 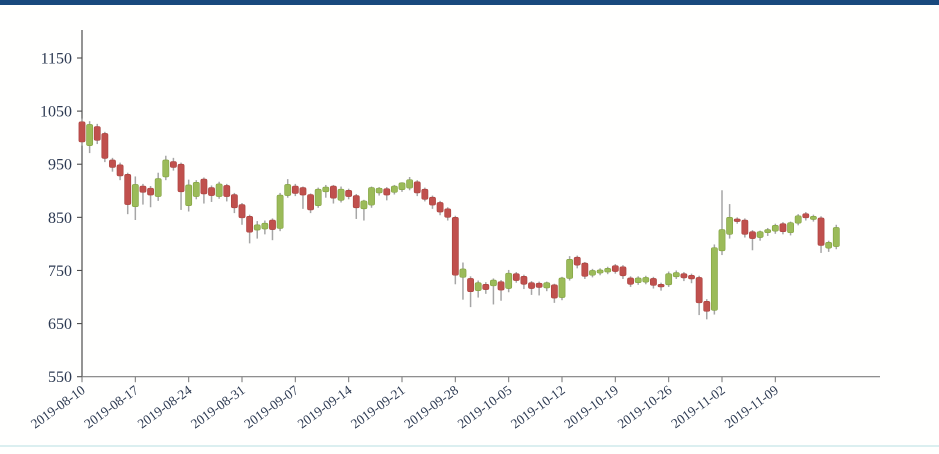 What do you see at coordinates (165, 406) in the screenshot?
I see `x-tick-label: 2019-08-24` at bounding box center [165, 406].